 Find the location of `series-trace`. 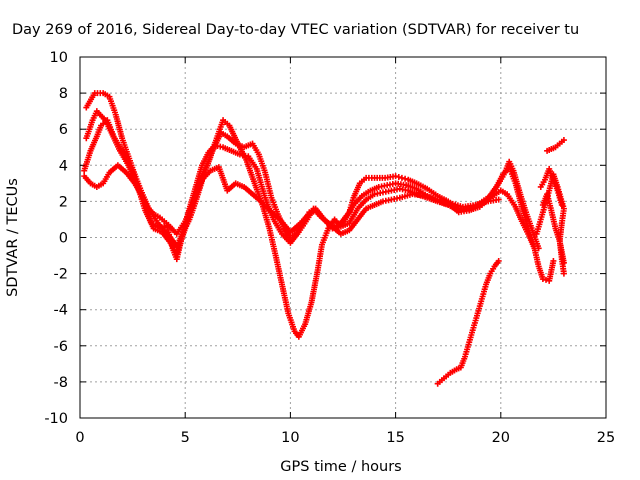

series-trace is located at coordinates (555, 145).